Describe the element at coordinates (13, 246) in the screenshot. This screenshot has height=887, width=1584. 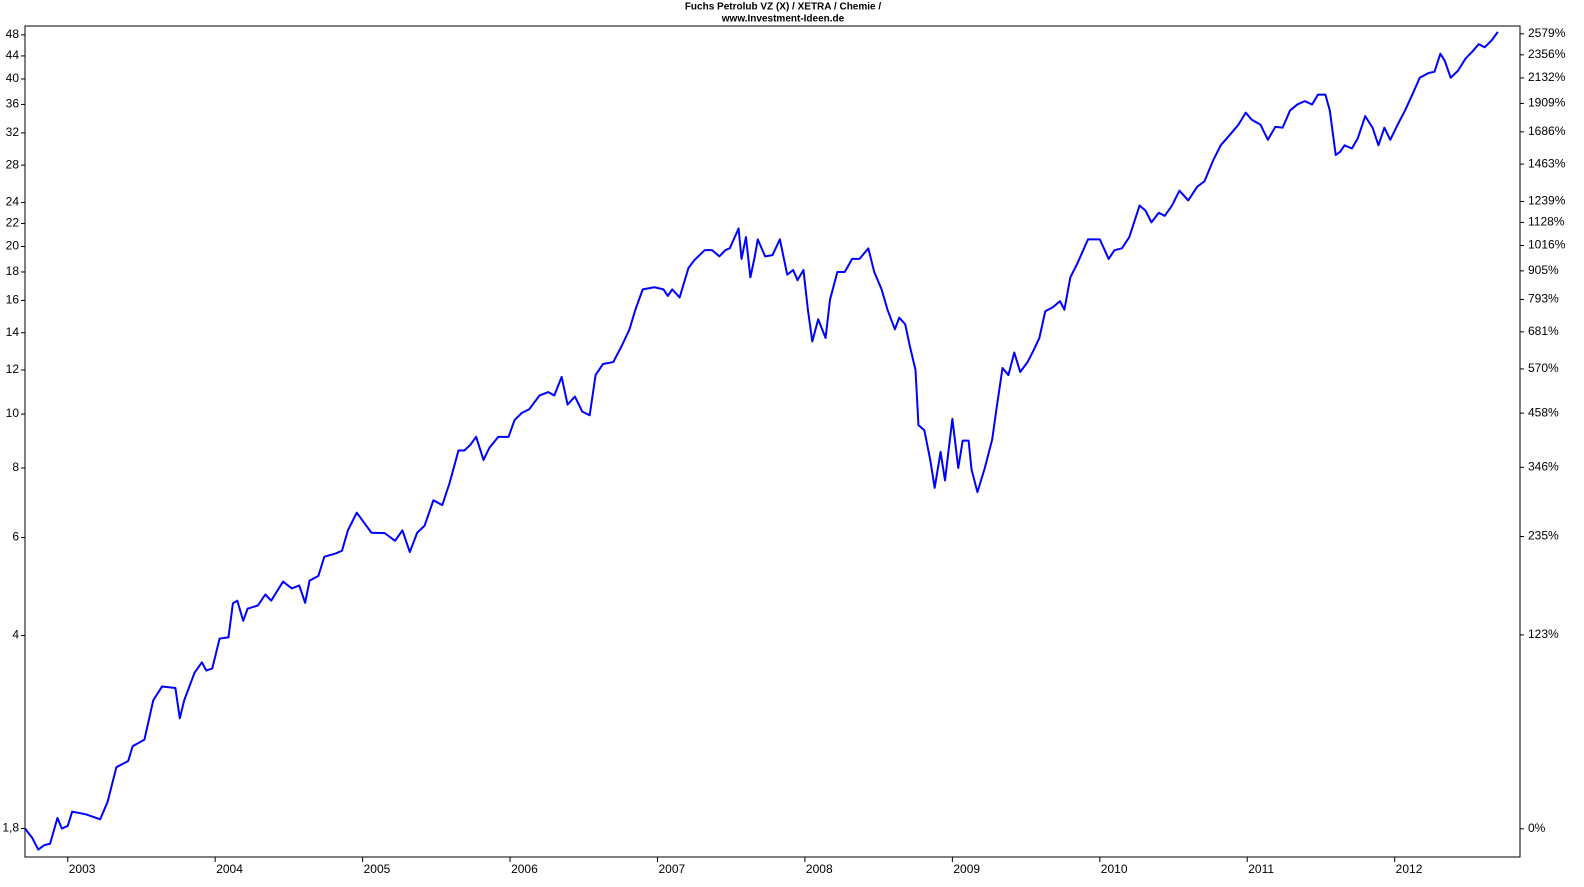
I see `y-tick-label: 20` at that location.